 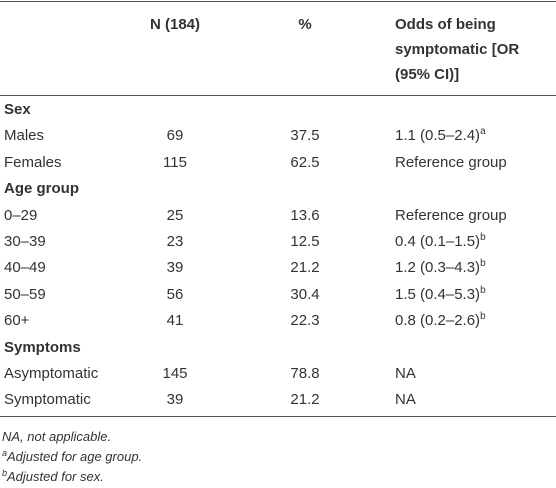 I want to click on footnote-text: Adjusted for sex., so click(x=55, y=476).